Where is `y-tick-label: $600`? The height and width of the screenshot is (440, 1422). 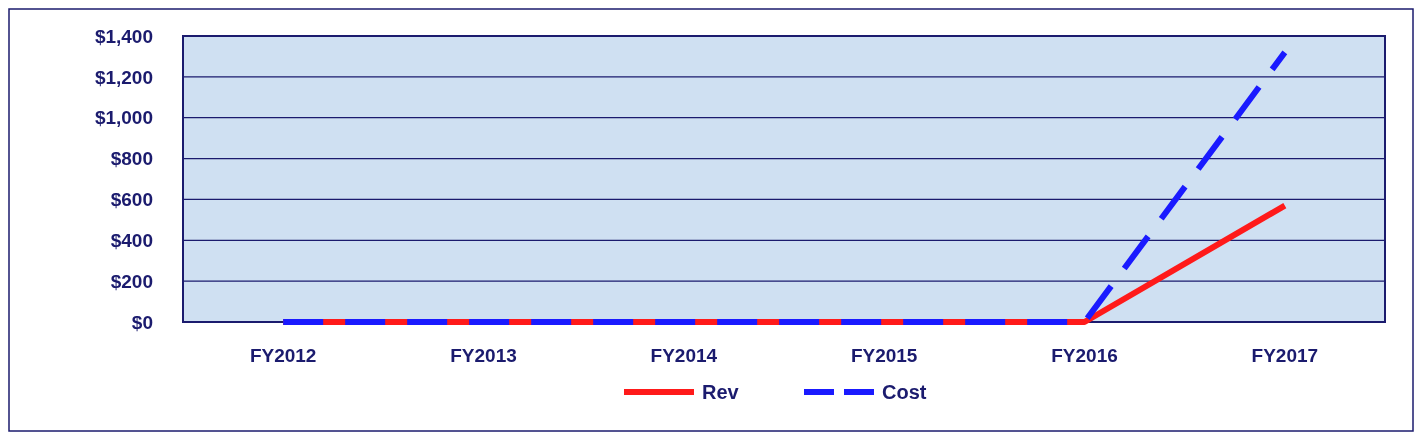
y-tick-label: $600 is located at coordinates (131, 200).